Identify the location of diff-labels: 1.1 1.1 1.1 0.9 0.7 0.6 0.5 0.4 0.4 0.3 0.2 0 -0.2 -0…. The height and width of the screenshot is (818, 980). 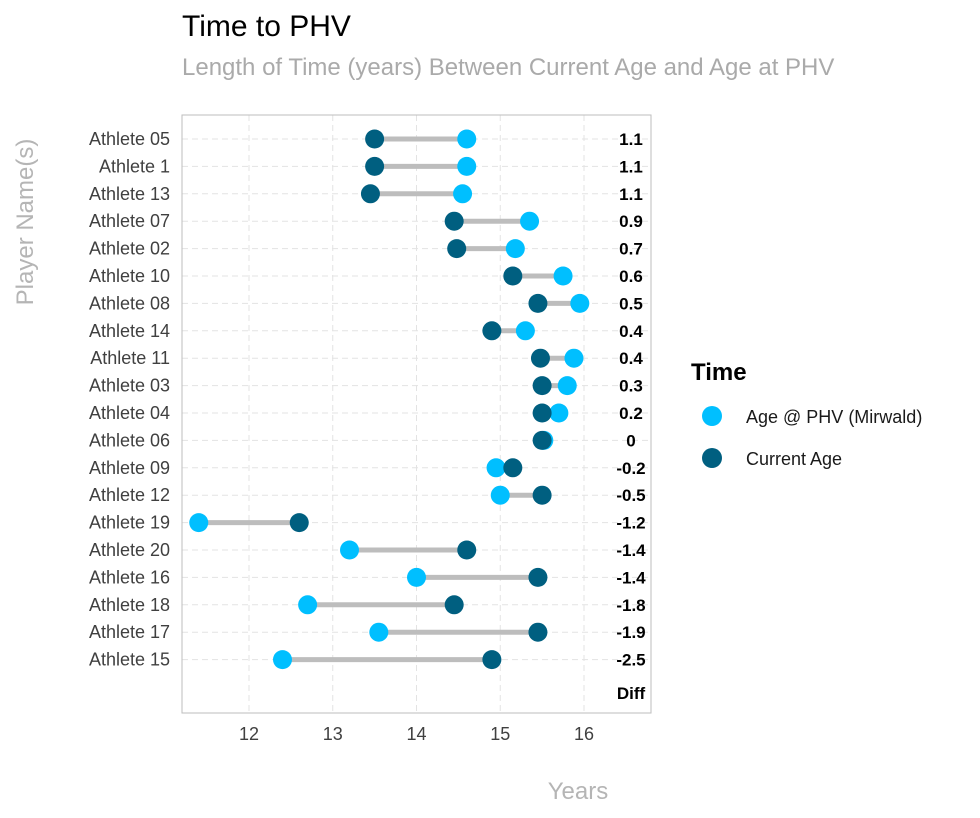
(631, 400).